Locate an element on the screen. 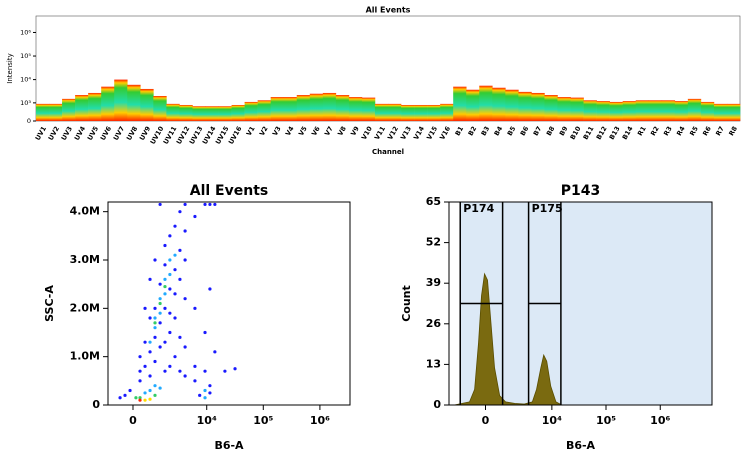 Image resolution: width=750 pixels, height=467 pixels. x-tick-label: 0 is located at coordinates (133, 420).